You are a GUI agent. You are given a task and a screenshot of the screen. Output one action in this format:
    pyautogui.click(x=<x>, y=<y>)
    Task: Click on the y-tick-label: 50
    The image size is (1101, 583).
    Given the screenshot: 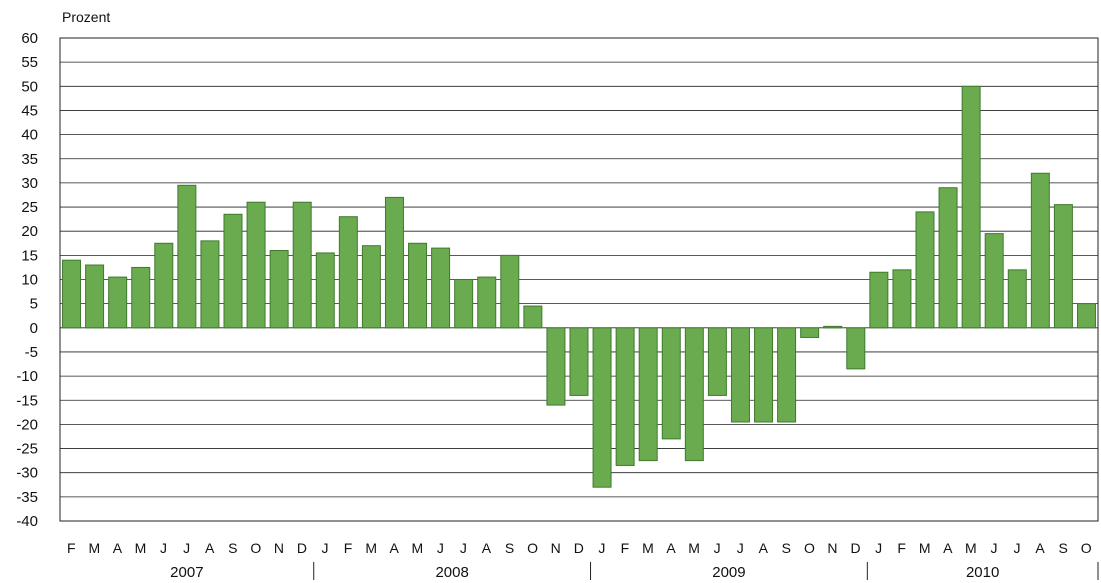 What is the action you would take?
    pyautogui.click(x=29, y=86)
    